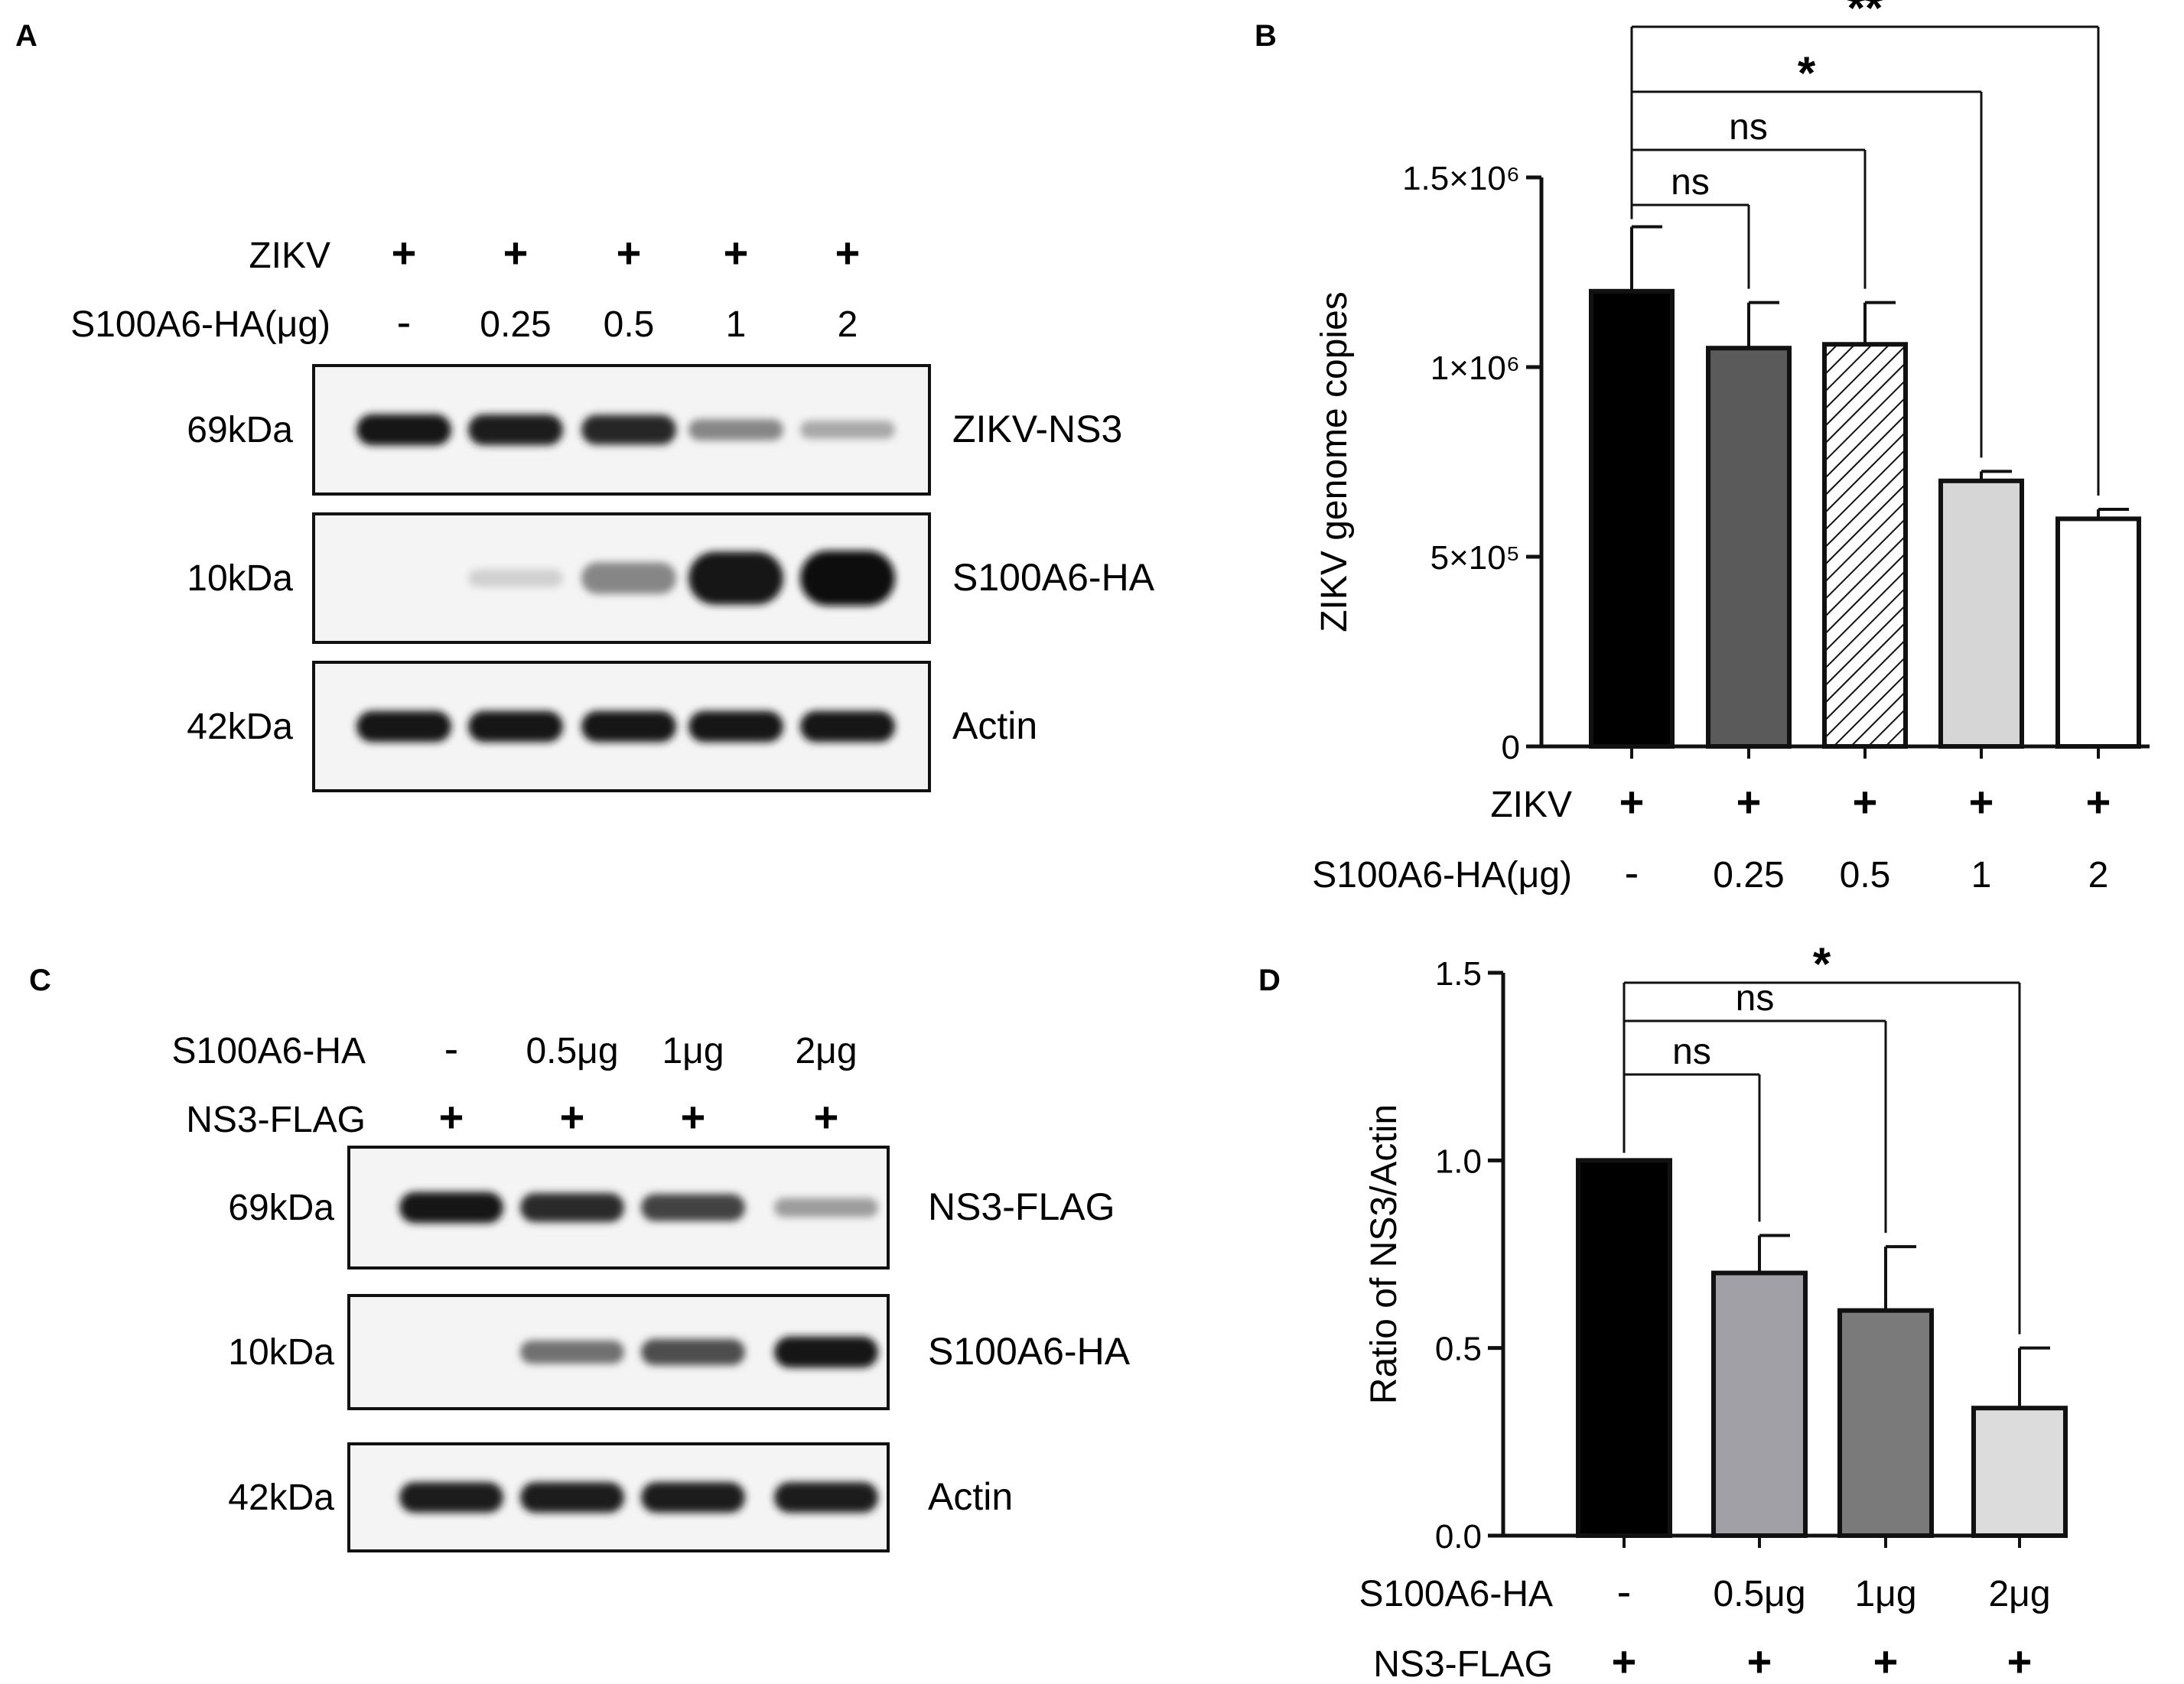 This screenshot has height=1684, width=2184. What do you see at coordinates (1334, 461) in the screenshot?
I see `y-axis-label: ZIKV genome copies` at bounding box center [1334, 461].